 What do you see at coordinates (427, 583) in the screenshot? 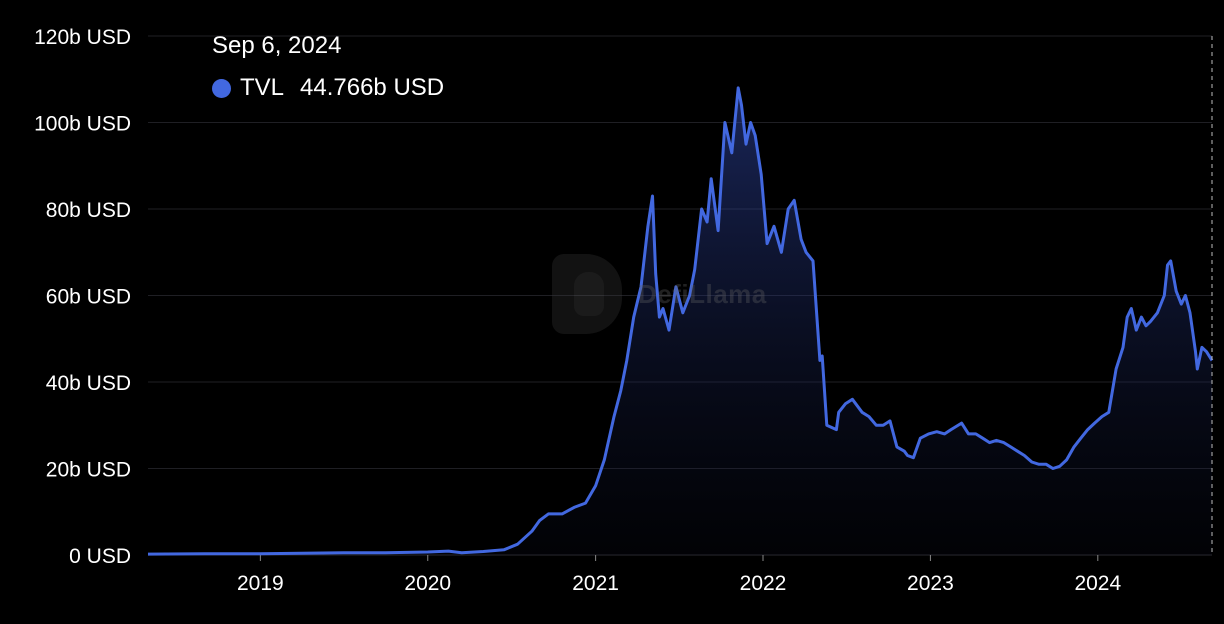
I see `x-tick-label: 2020` at bounding box center [427, 583].